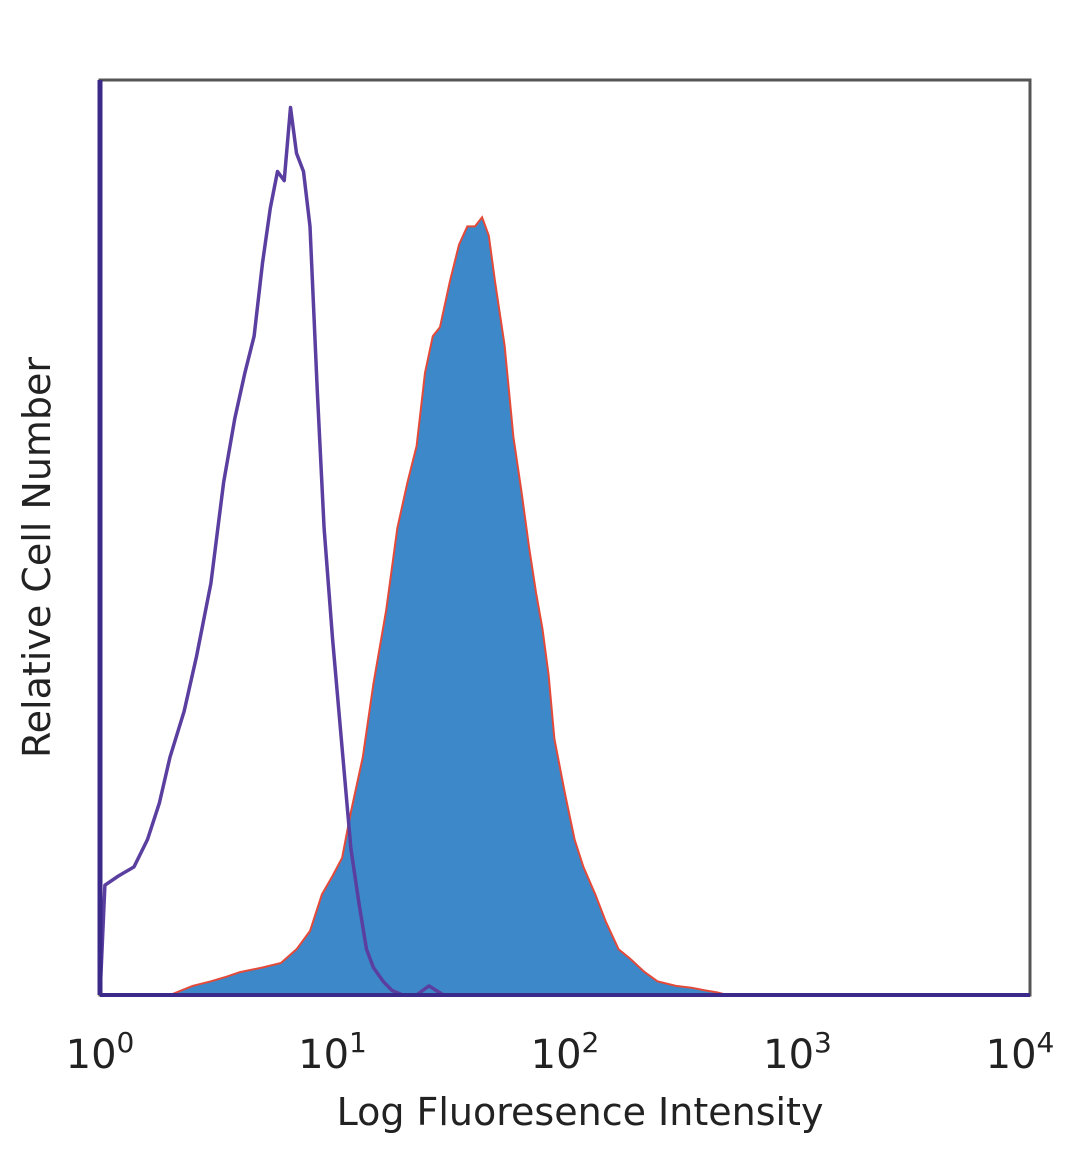 The image size is (1080, 1169). What do you see at coordinates (1020, 1052) in the screenshot?
I see `x-tick-label-4: 104` at bounding box center [1020, 1052].